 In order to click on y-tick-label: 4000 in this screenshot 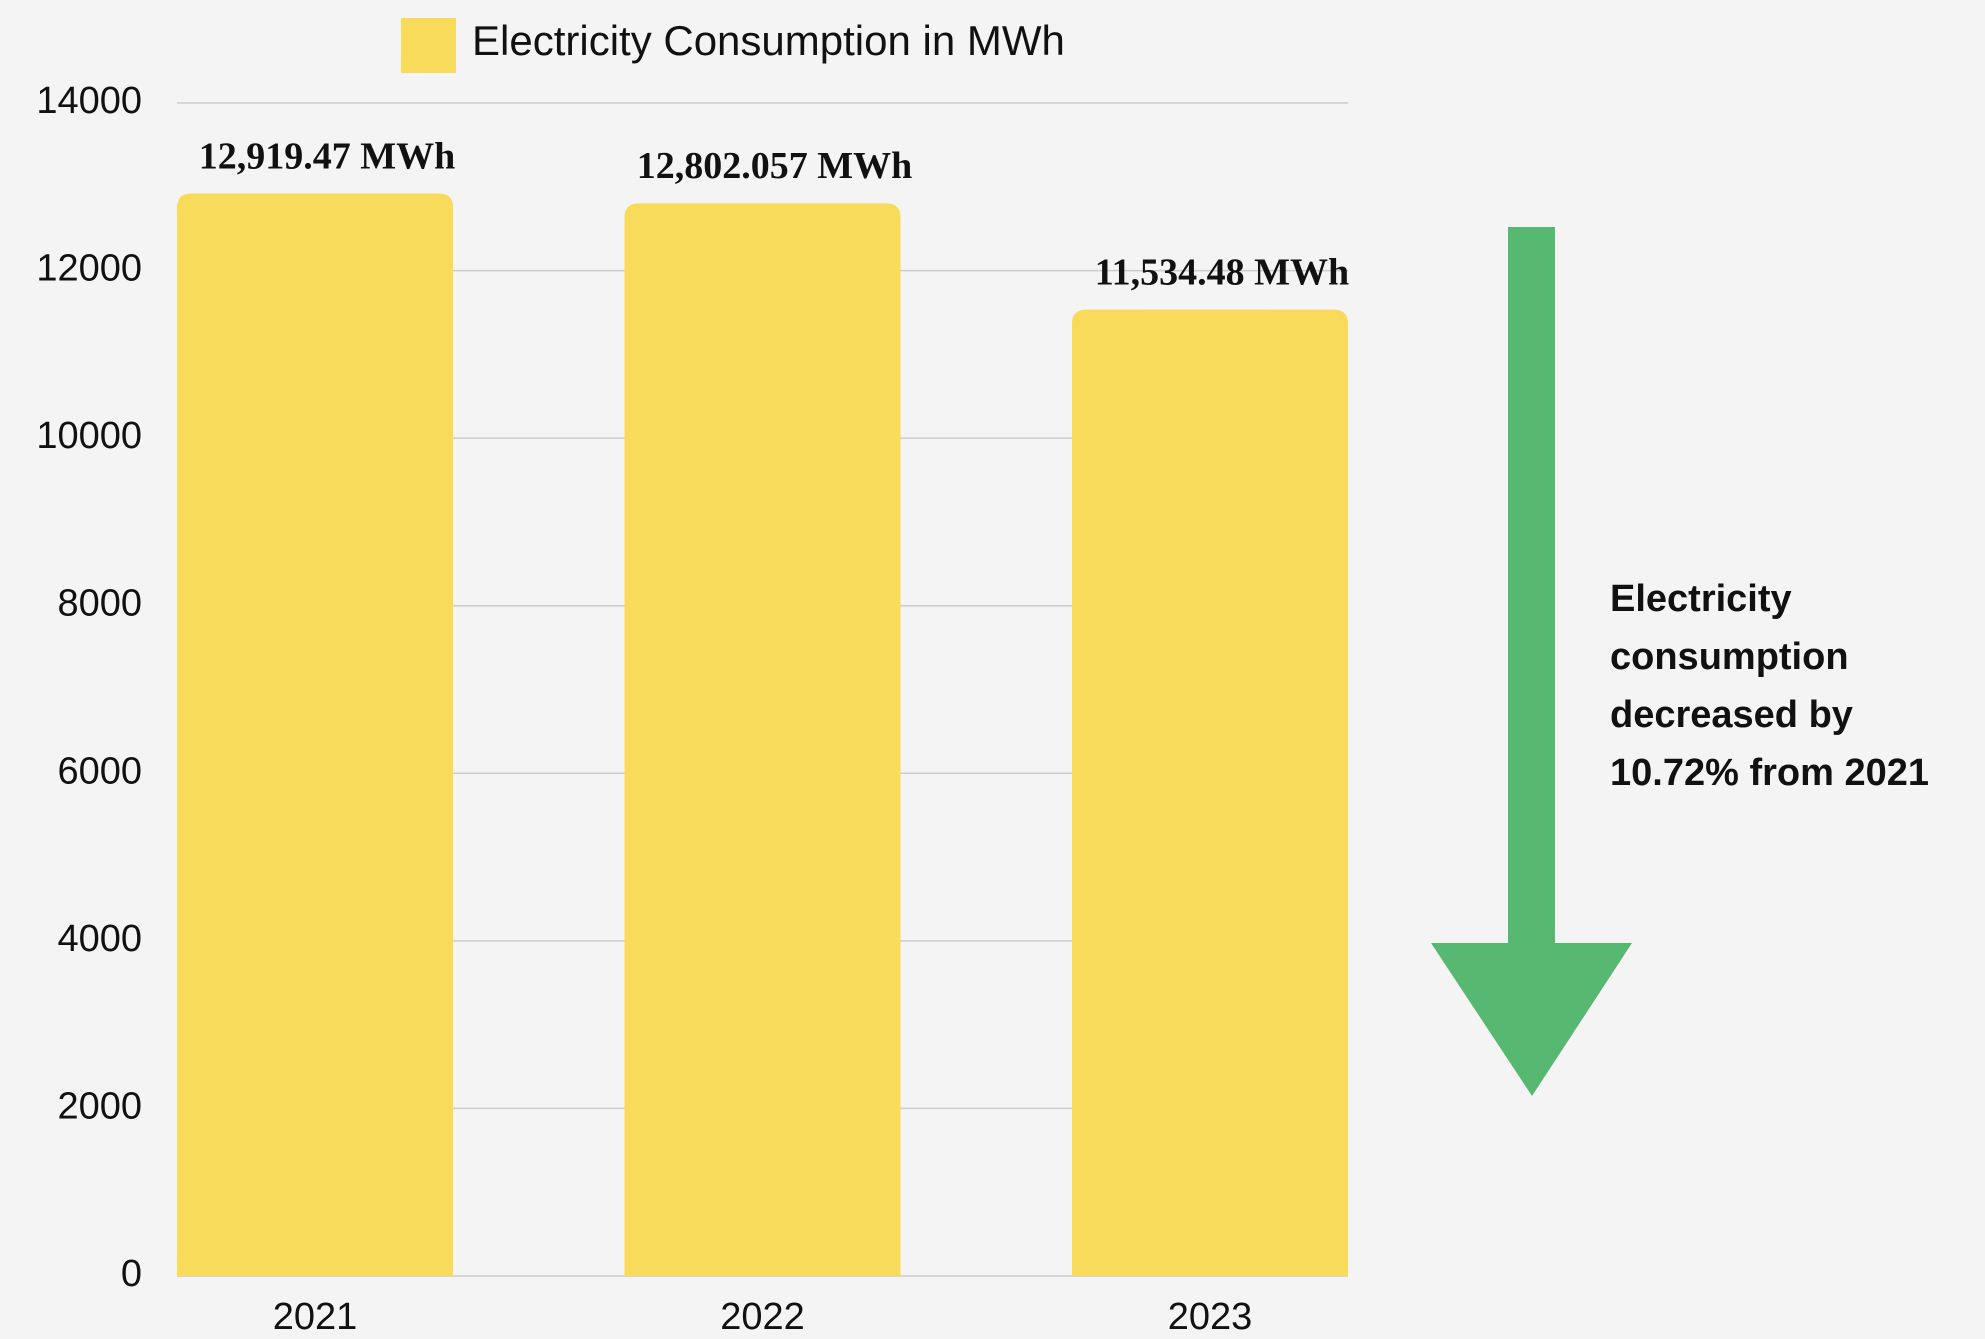, I will do `click(99, 939)`.